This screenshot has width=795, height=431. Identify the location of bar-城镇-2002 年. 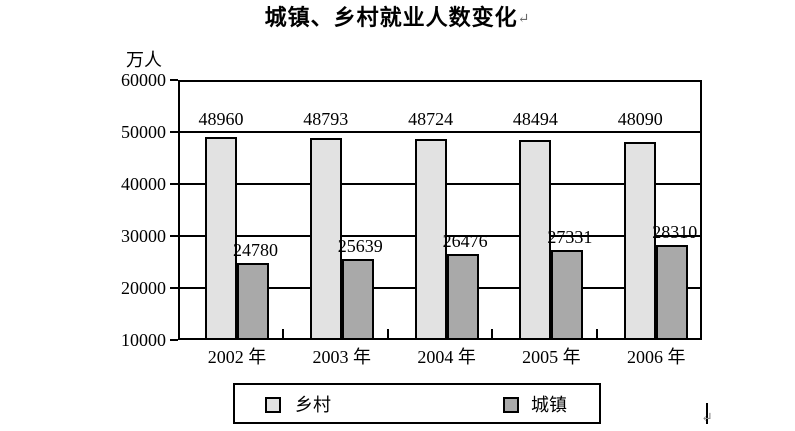
(253, 301).